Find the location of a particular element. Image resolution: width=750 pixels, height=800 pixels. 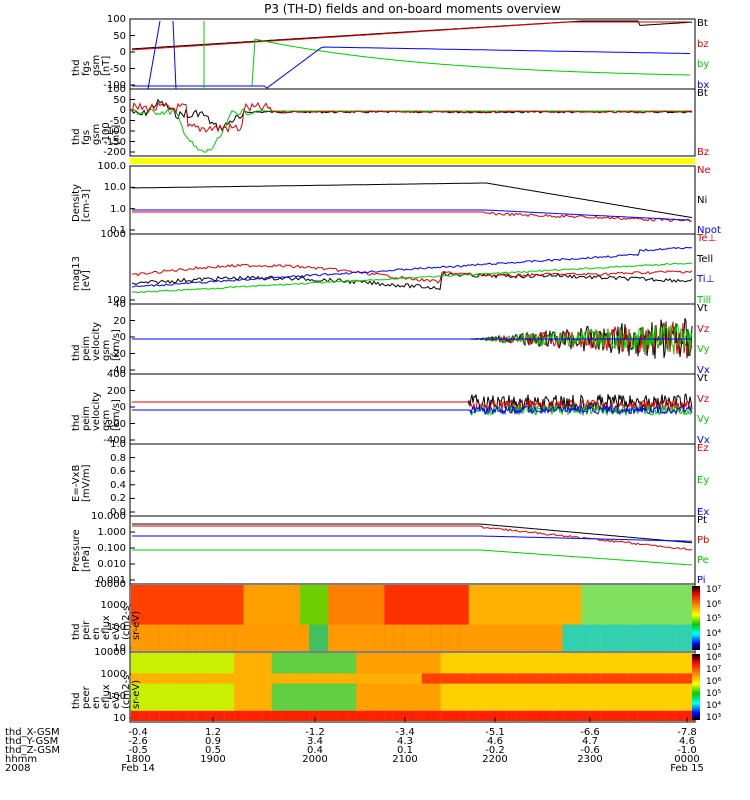

ytick-label: 0.100 is located at coordinates (111, 548).